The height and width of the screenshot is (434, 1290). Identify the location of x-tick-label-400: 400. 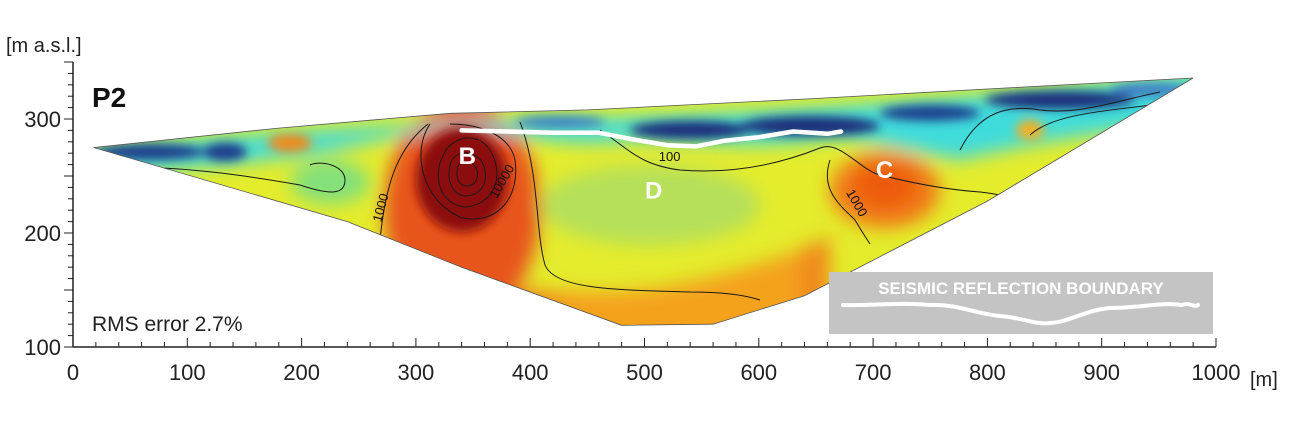
(530, 372).